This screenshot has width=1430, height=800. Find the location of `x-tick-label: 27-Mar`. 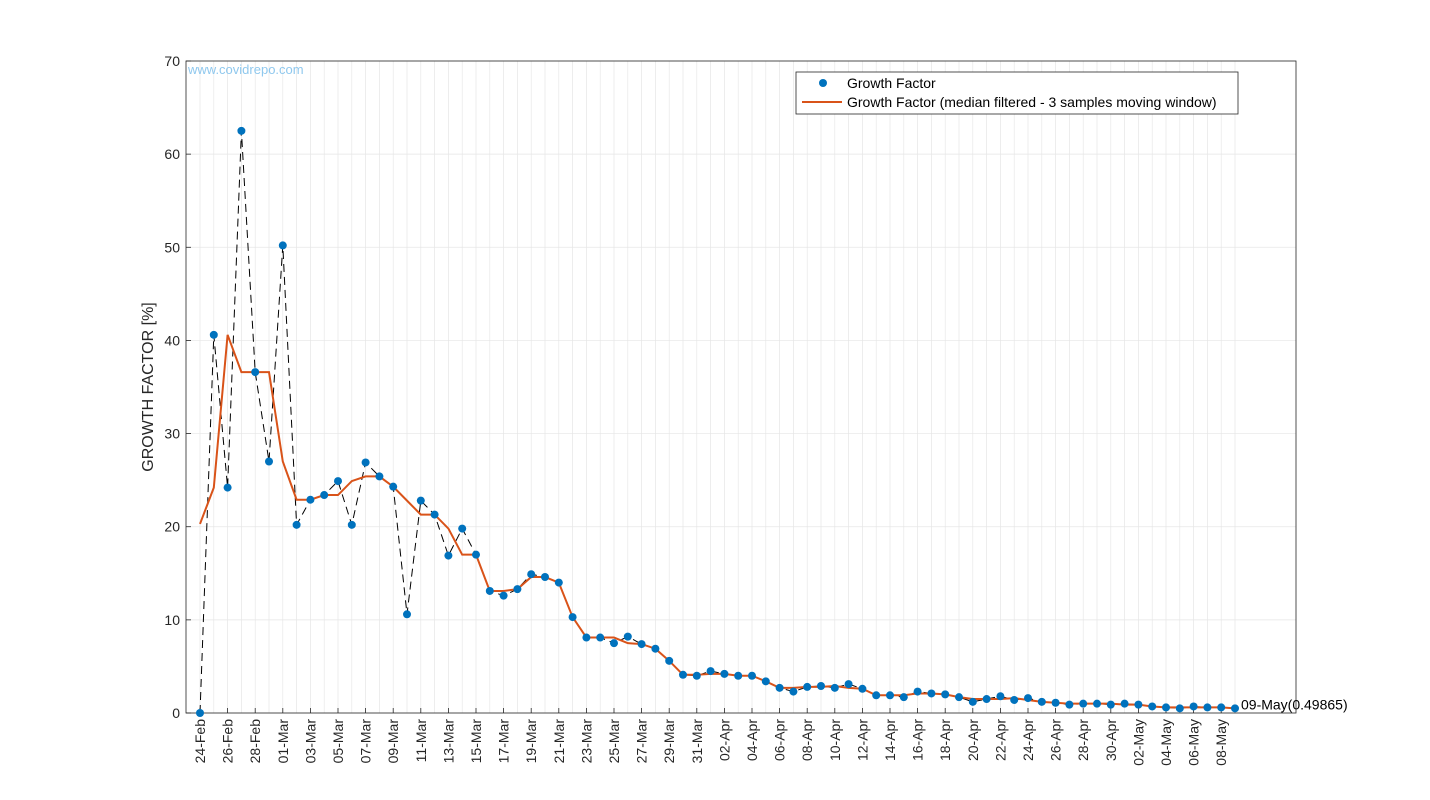

x-tick-label: 27-Mar is located at coordinates (642, 741).